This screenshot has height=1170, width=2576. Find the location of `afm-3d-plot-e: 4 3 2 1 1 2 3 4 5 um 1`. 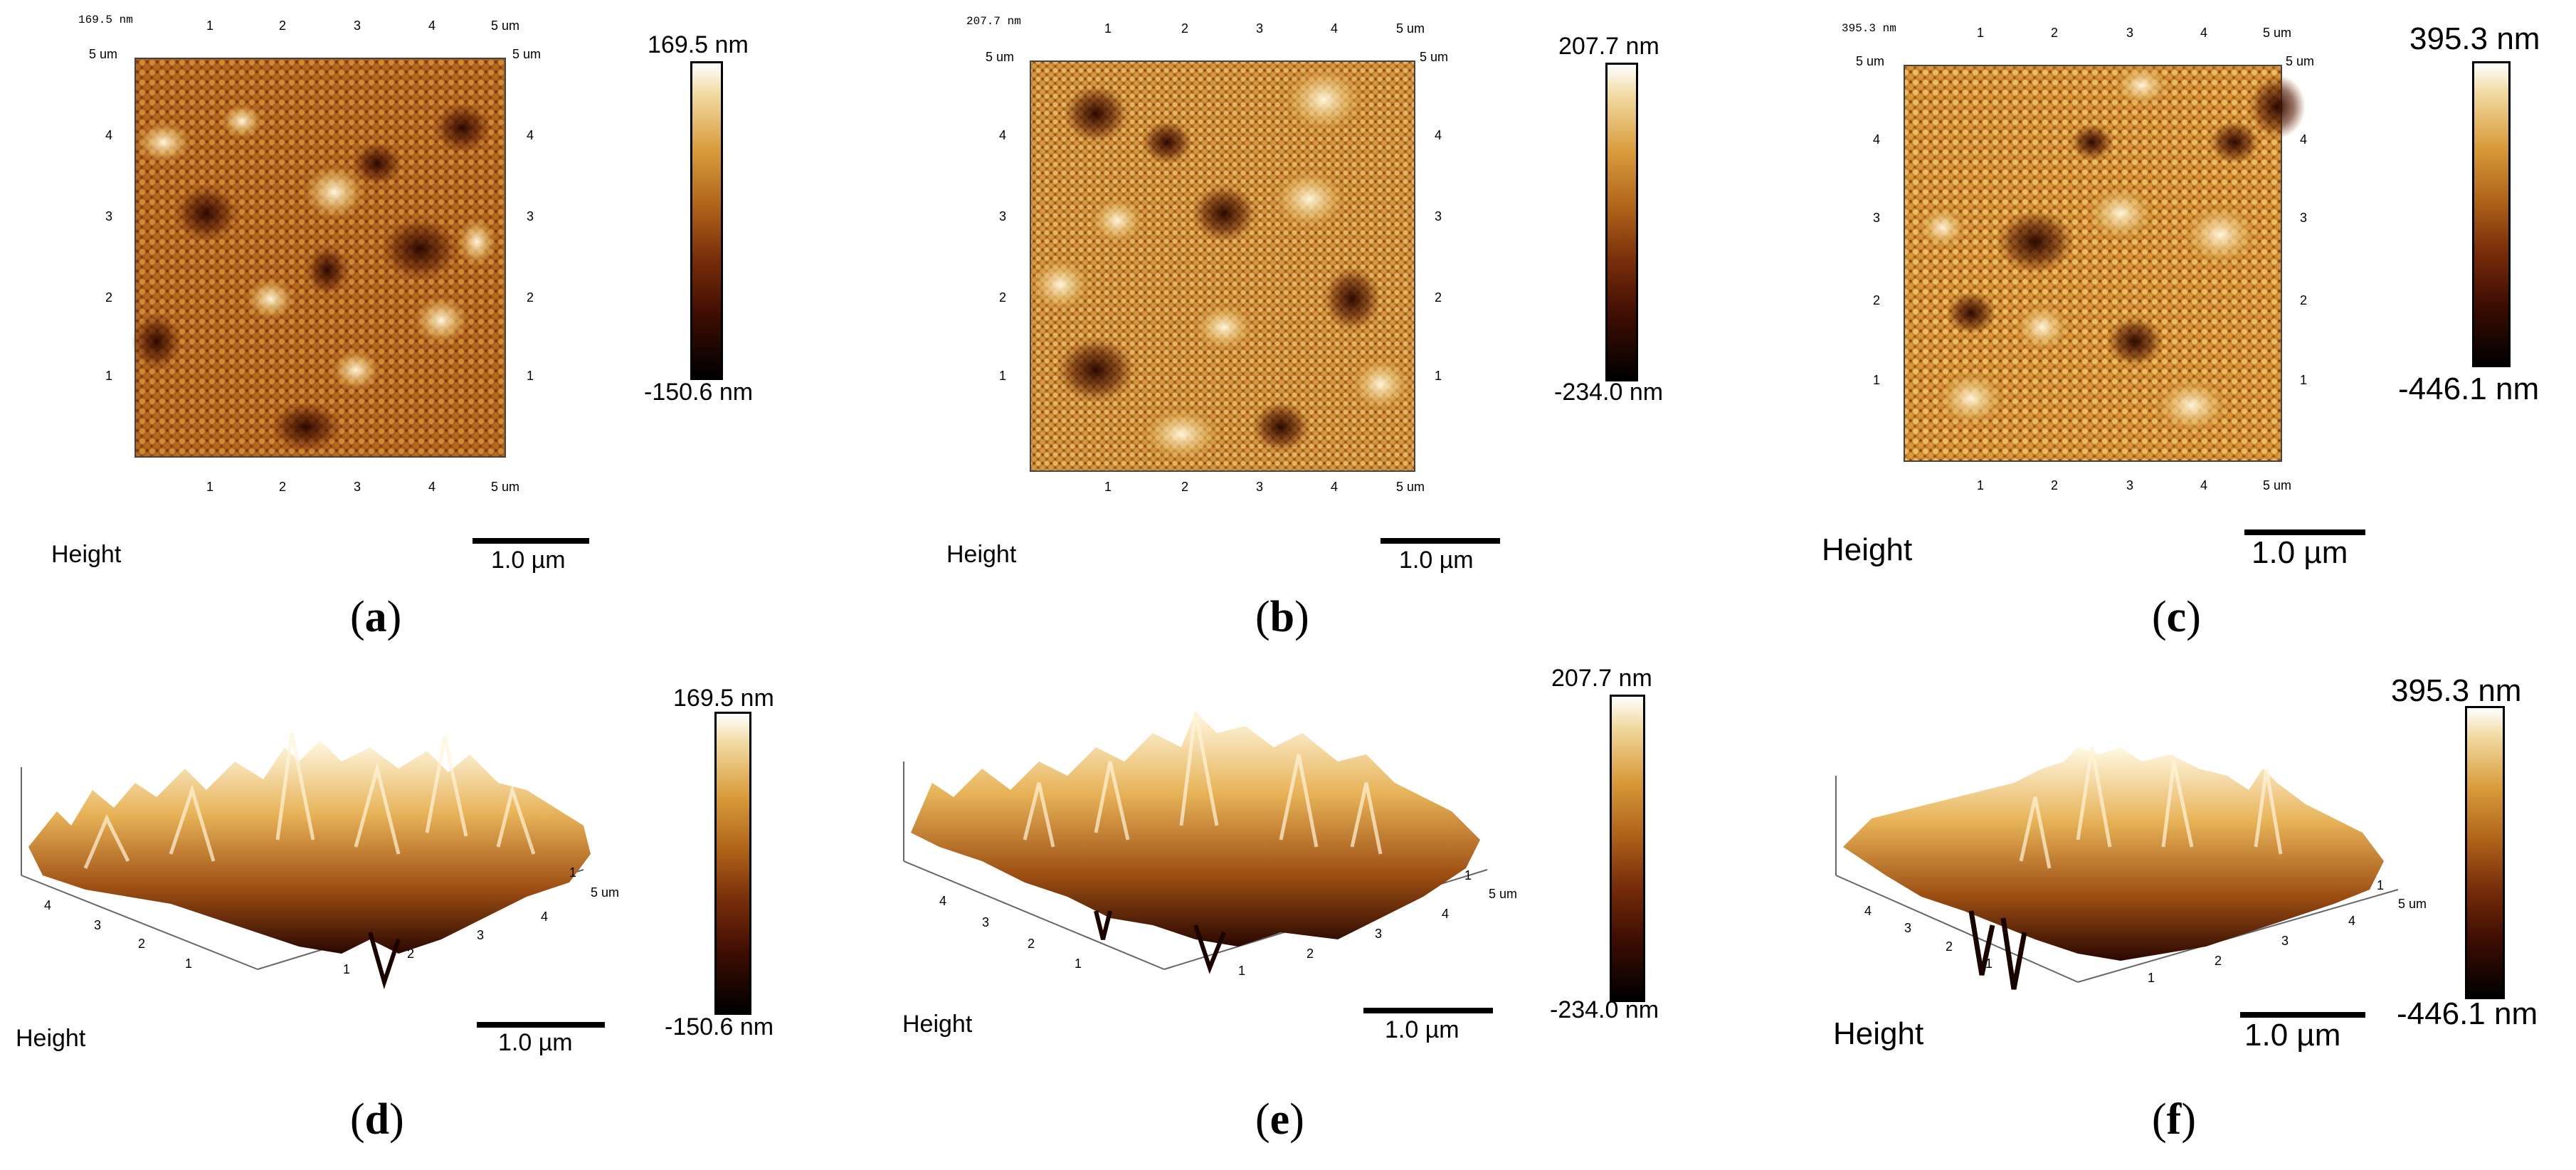

afm-3d-plot-e: 4 3 2 1 1 2 3 4 5 um 1 is located at coordinates (1210, 844).